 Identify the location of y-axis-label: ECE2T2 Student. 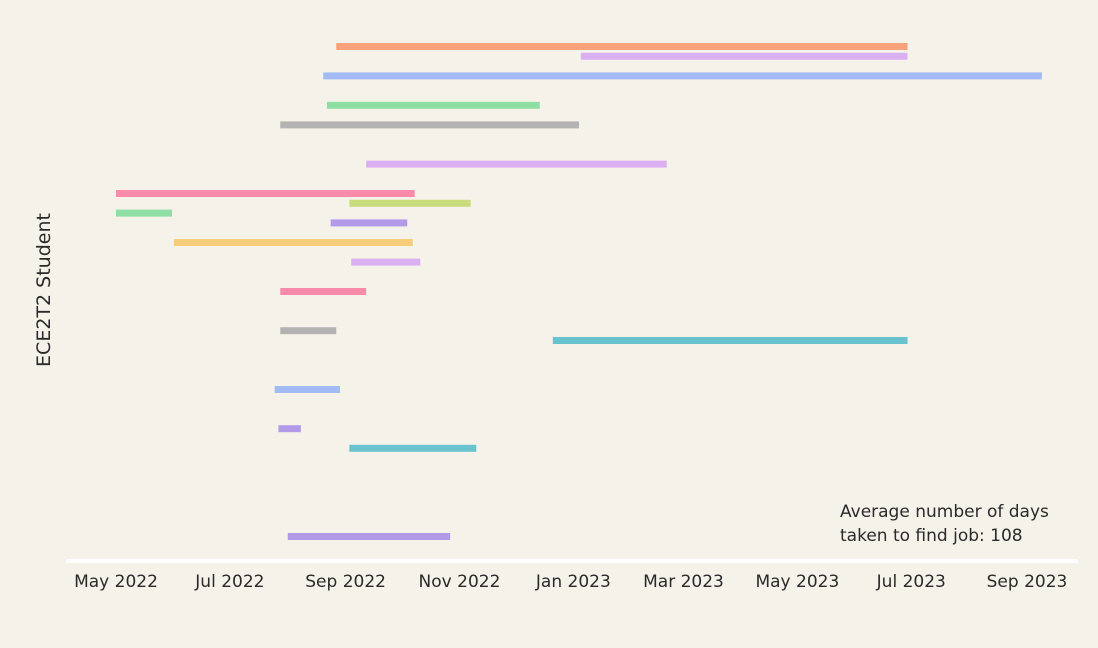
(44, 290).